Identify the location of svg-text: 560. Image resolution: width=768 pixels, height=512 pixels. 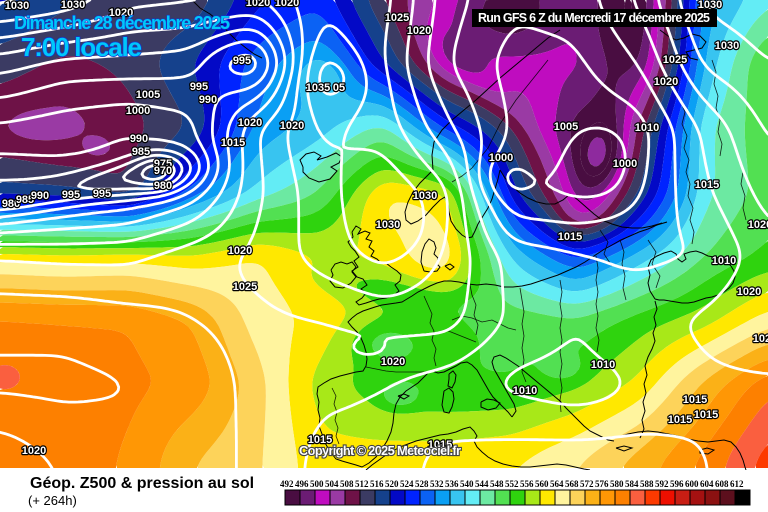
(542, 484).